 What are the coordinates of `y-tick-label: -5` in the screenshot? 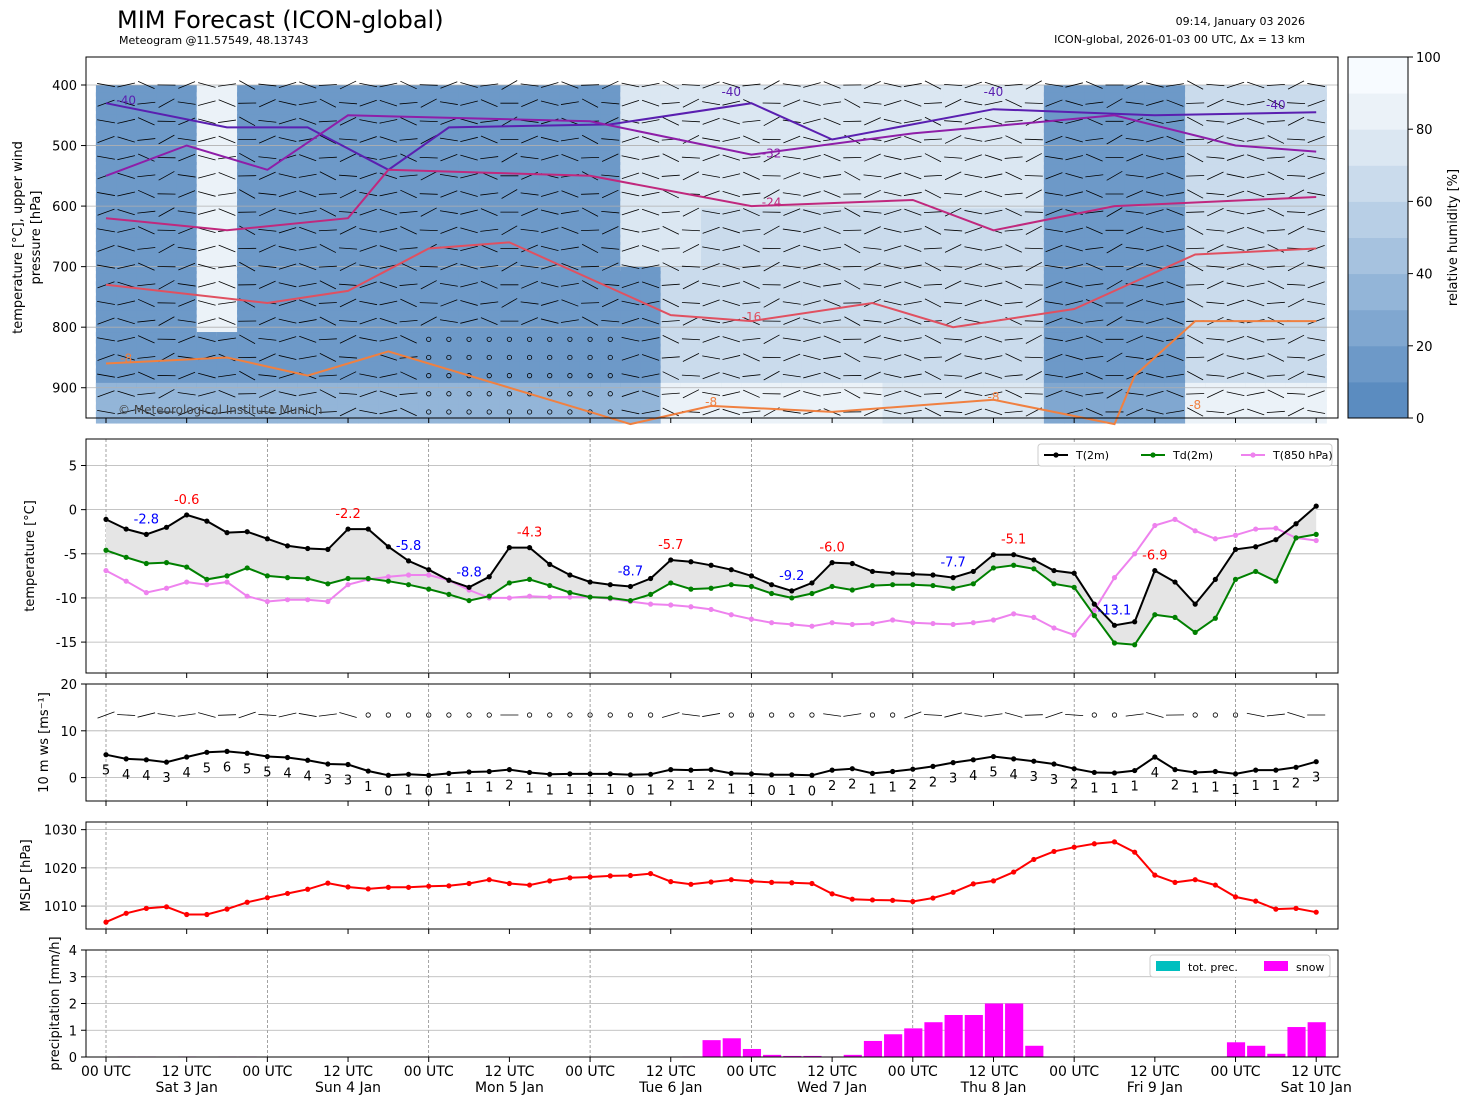 It's located at (70, 555).